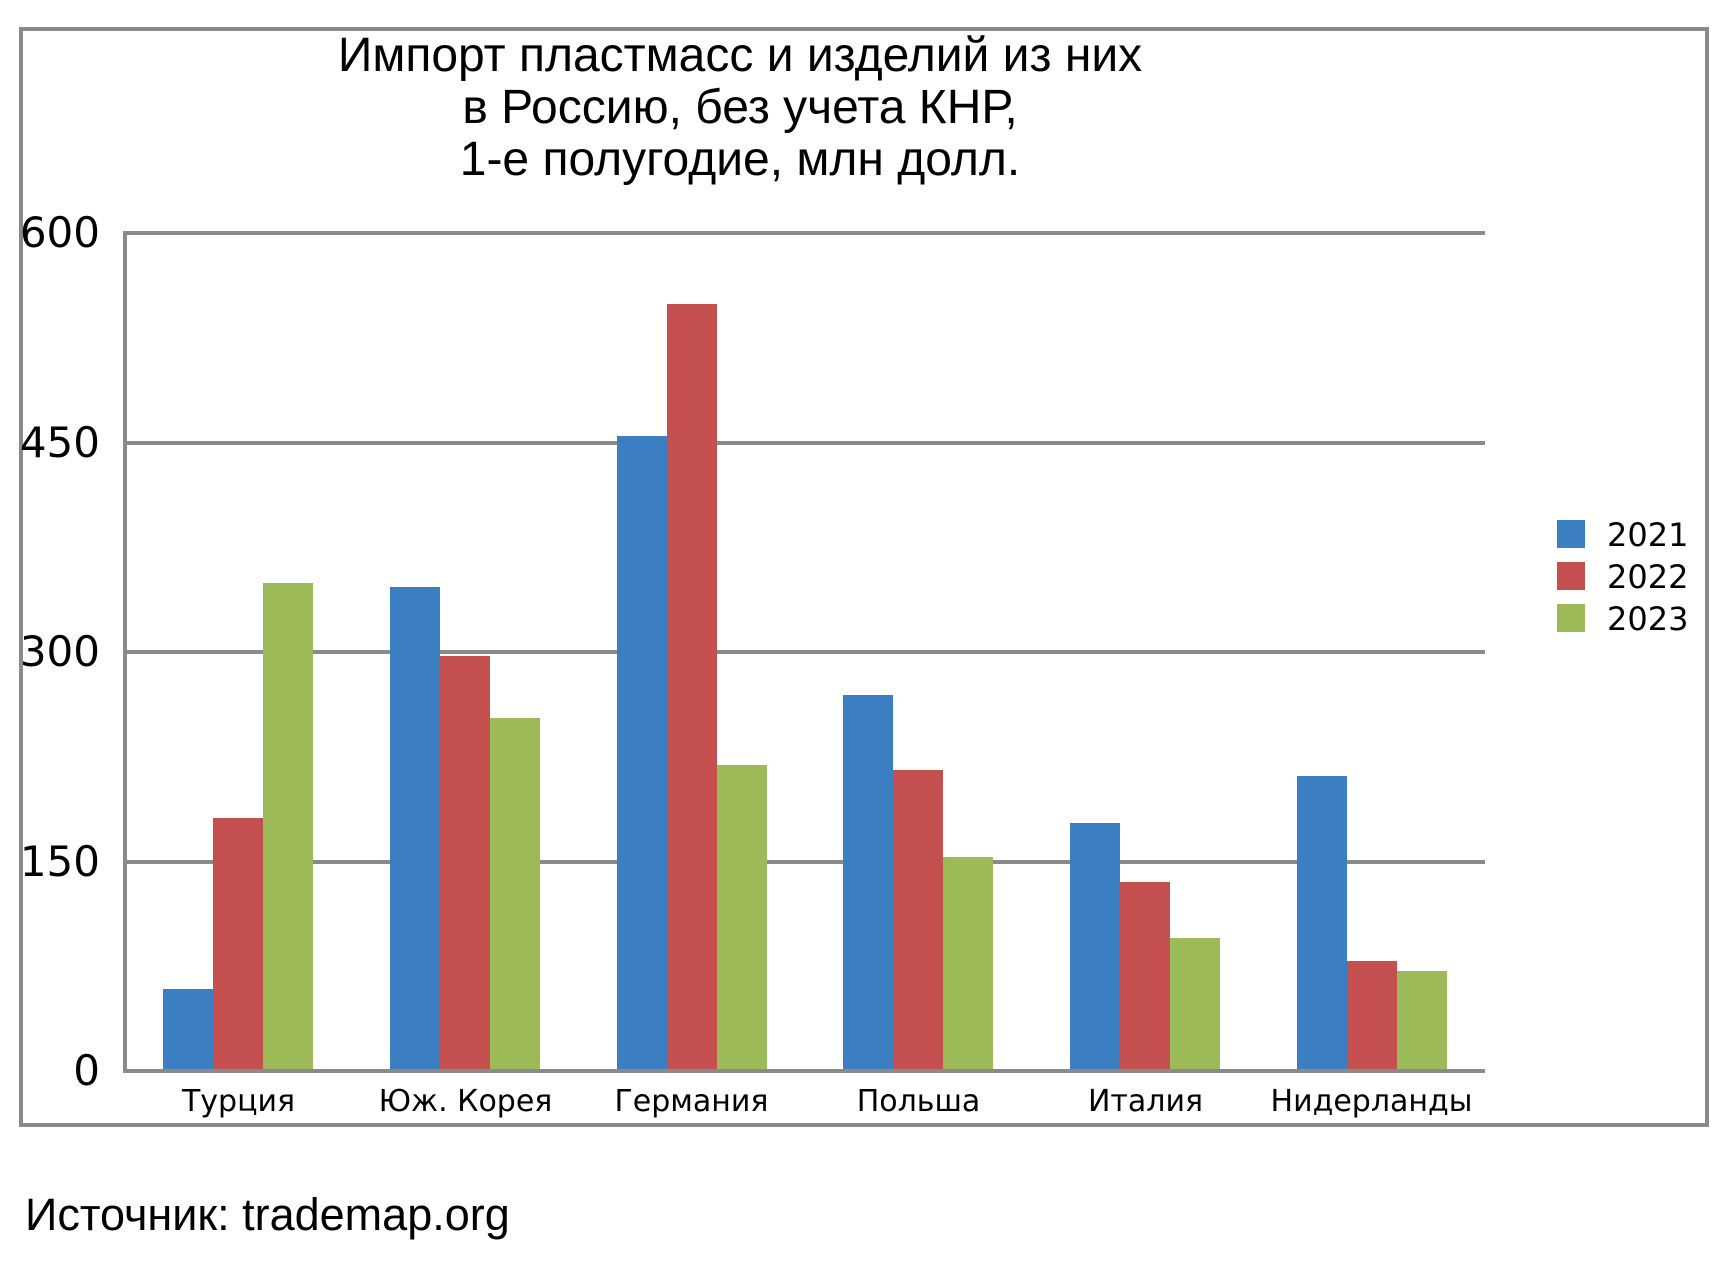 This screenshot has width=1732, height=1275. I want to click on x-label-Юж. Корея: Юж. Корея, so click(465, 1101).